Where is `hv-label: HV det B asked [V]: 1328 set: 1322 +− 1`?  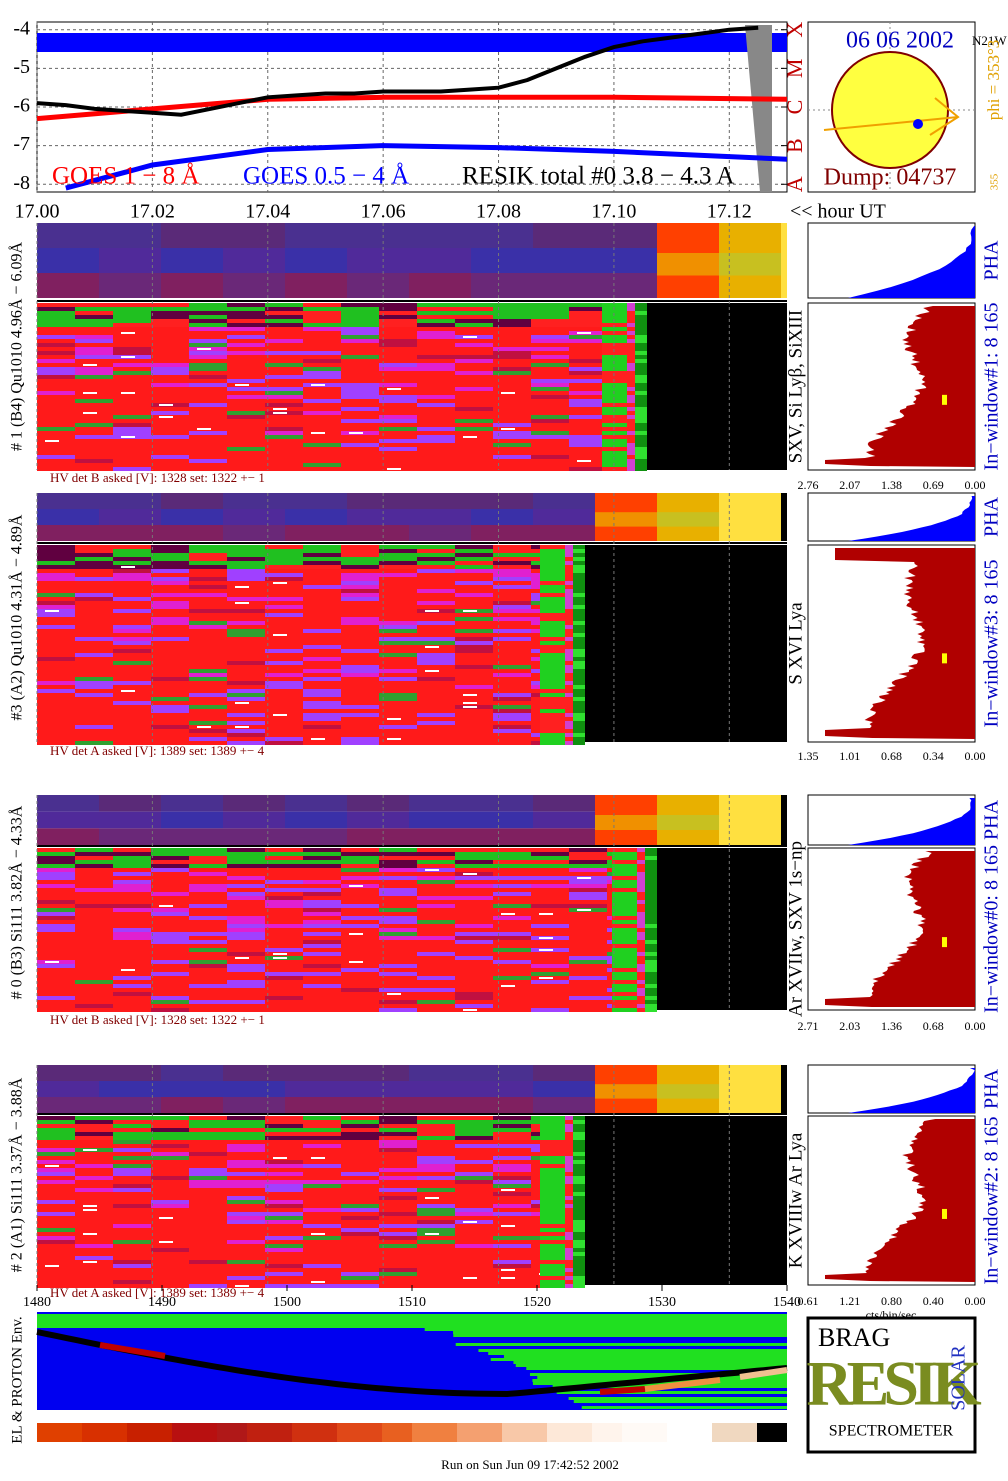 hv-label: HV det B asked [V]: 1328 set: 1322 +− 1 is located at coordinates (157, 477).